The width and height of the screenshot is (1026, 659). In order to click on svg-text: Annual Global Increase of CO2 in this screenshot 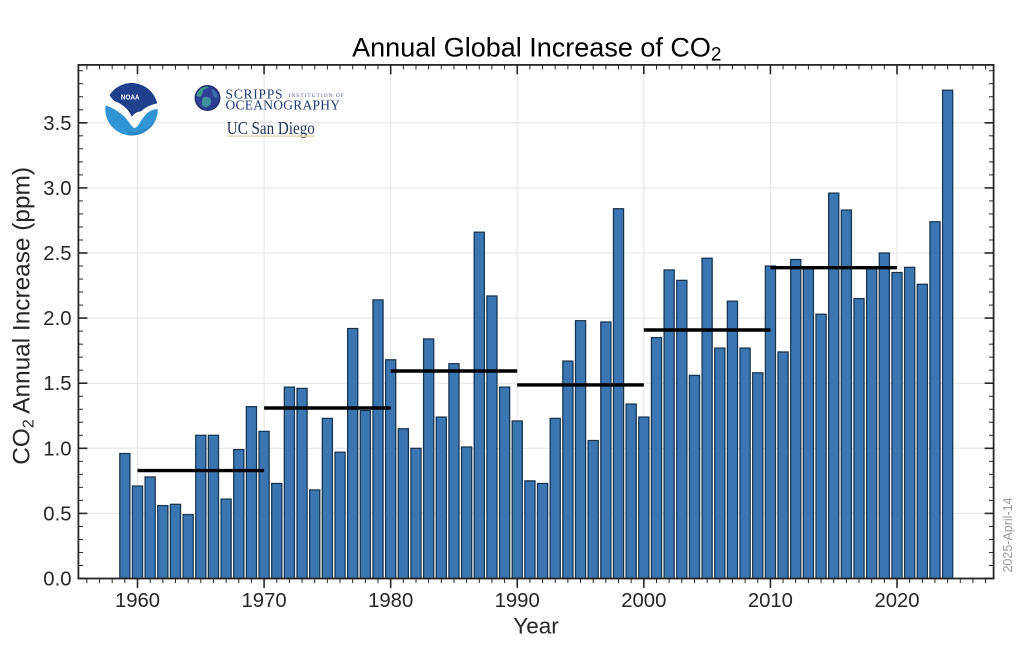, I will do `click(536, 48)`.